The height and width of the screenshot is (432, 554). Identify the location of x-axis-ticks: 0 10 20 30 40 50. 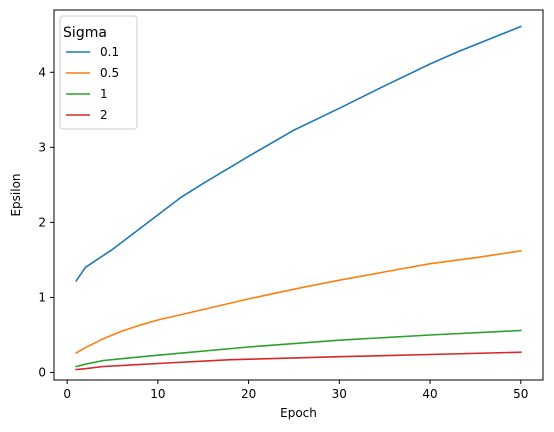
(295, 390).